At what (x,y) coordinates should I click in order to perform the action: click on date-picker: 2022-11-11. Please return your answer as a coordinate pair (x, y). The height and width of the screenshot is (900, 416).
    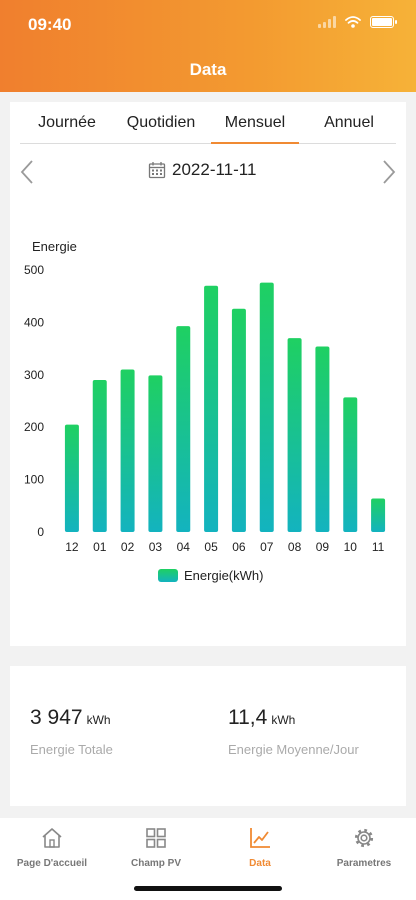
    Looking at the image, I should click on (202, 170).